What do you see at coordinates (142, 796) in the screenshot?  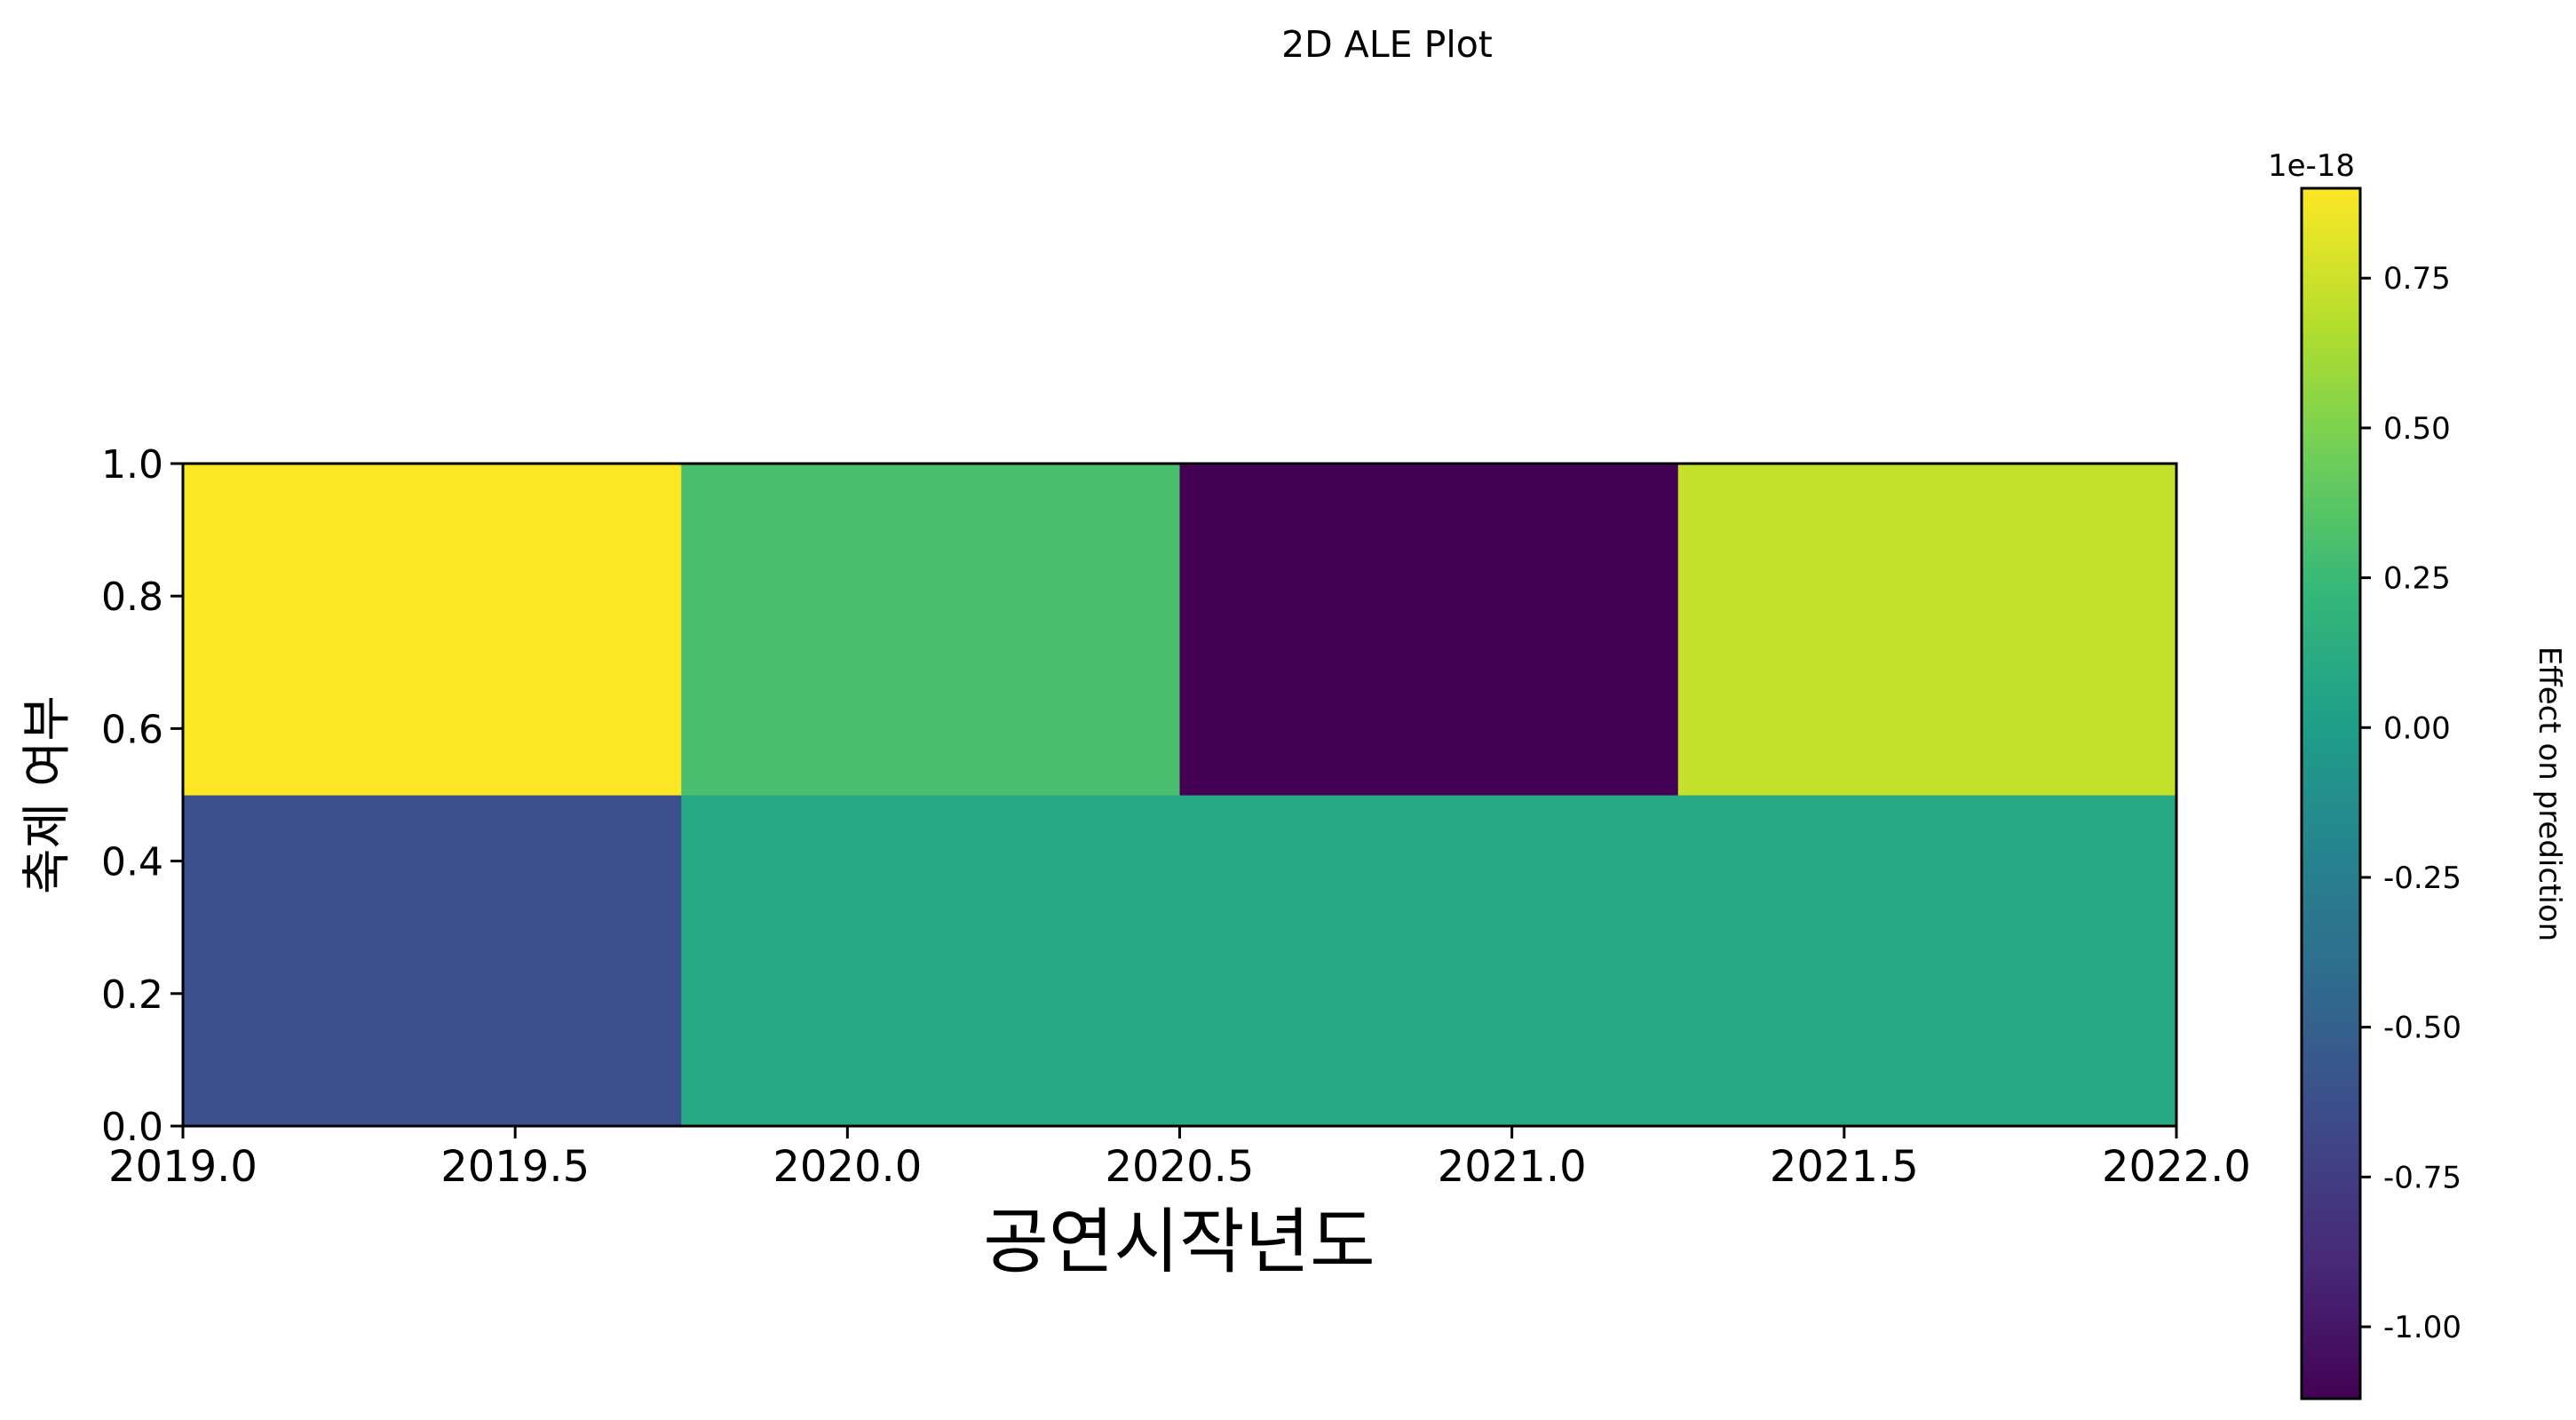 I see `y-axis-ticks: 0.0 0.2 0.4 0.6 0.8 1.0` at bounding box center [142, 796].